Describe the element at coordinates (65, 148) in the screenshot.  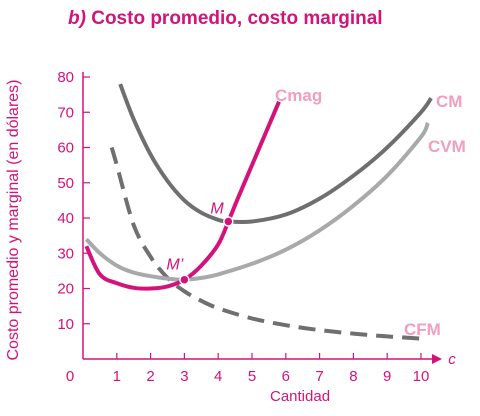
I see `y-tick-label: 60` at that location.